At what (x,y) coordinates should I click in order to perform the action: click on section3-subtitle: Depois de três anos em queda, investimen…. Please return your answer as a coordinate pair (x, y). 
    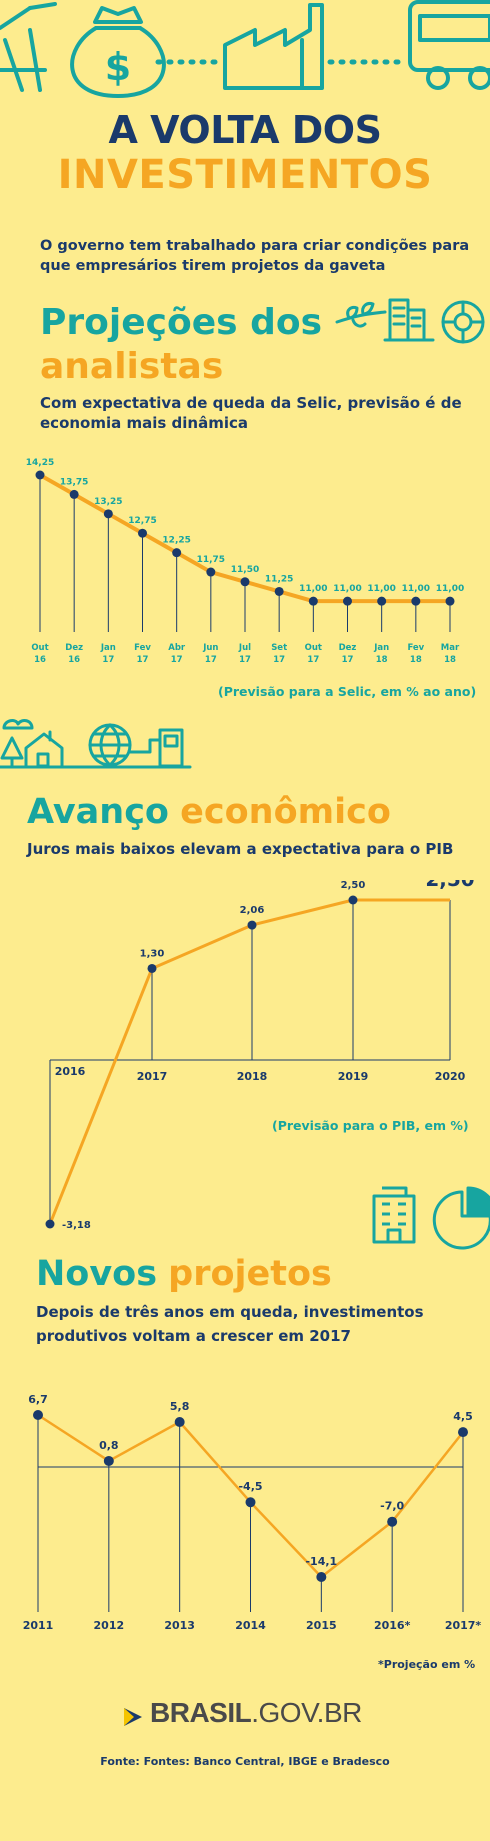
    Looking at the image, I should click on (230, 1324).